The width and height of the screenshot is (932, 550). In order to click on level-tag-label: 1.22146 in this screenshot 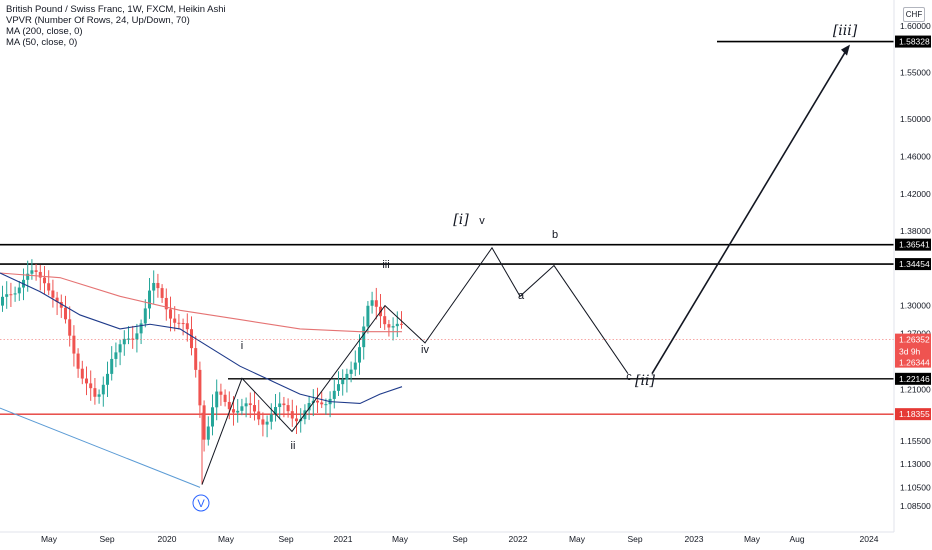, I will do `click(914, 379)`.